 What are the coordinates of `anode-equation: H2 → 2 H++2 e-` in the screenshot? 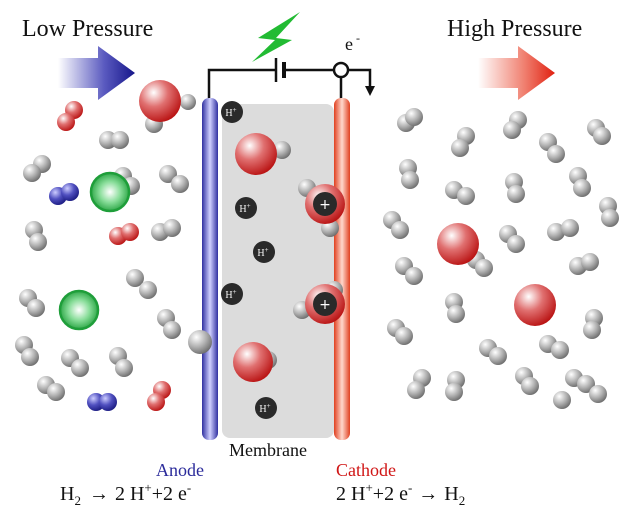 It's located at (125, 494).